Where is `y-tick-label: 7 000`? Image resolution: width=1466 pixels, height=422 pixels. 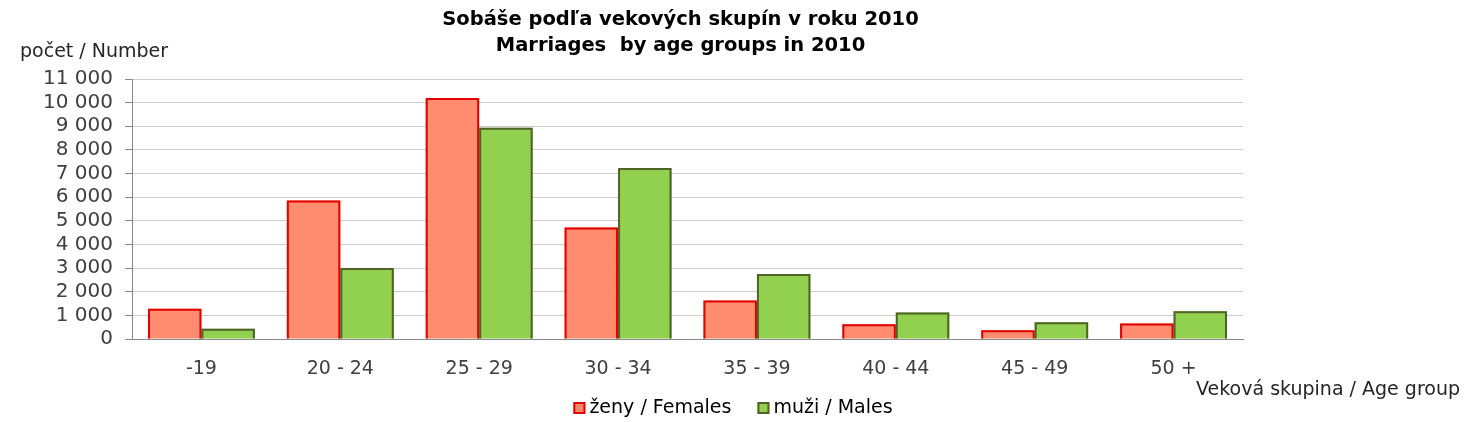 y-tick-label: 7 000 is located at coordinates (84, 171).